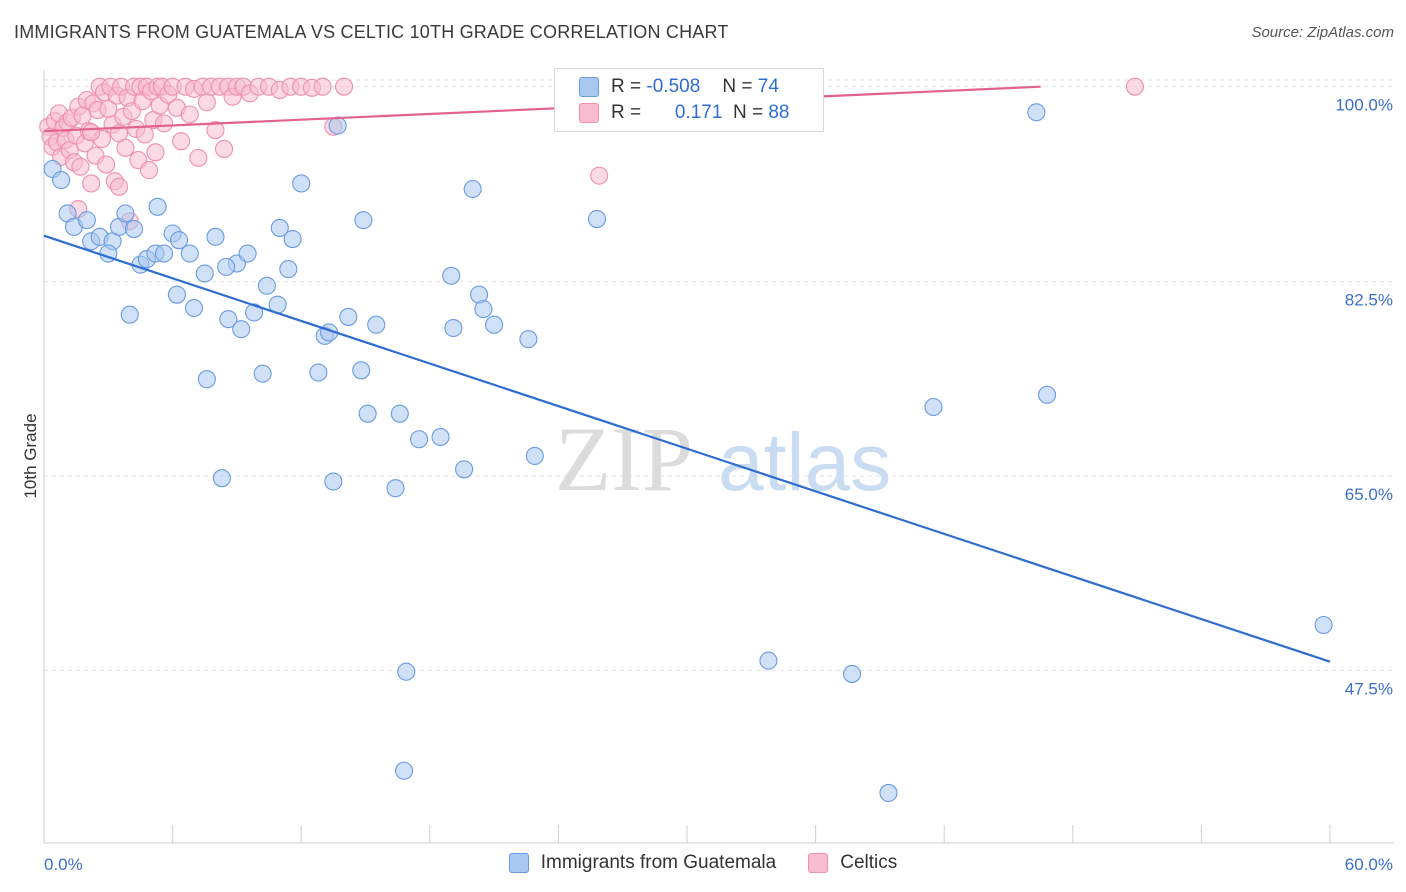 Image resolution: width=1406 pixels, height=892 pixels. Describe the element at coordinates (63, 864) in the screenshot. I see `x-tick-label-min: 0.0%` at that location.